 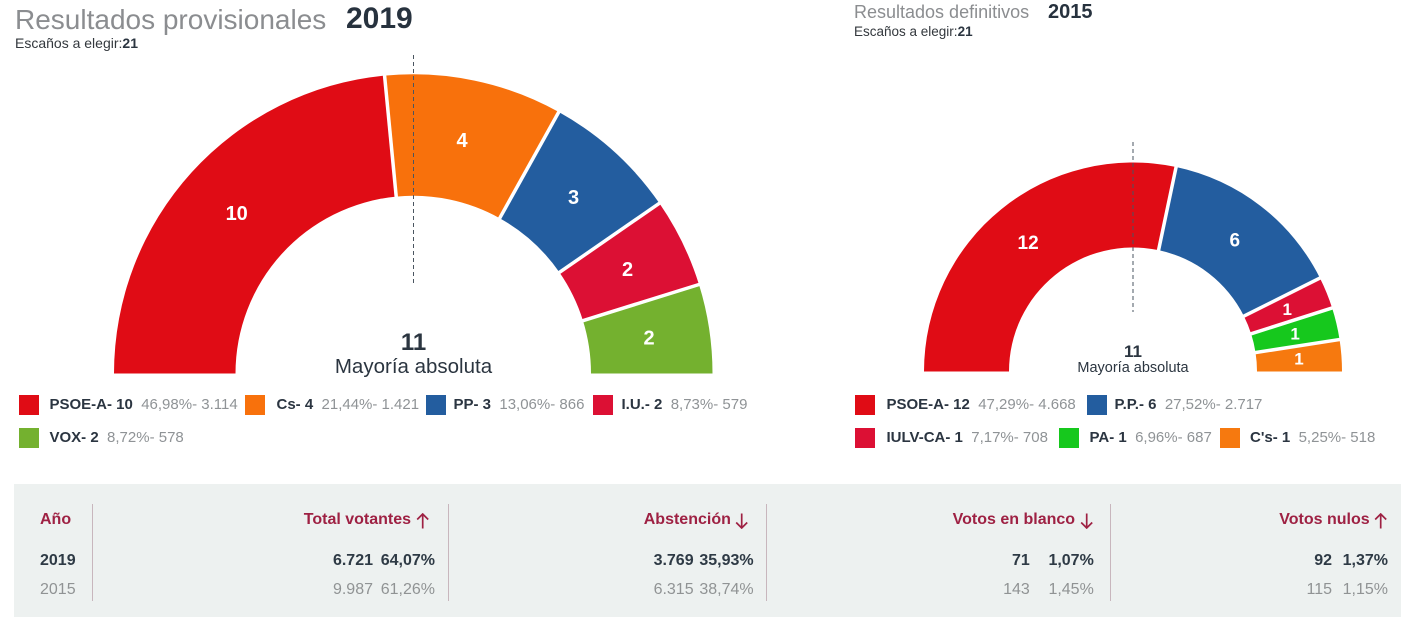 What do you see at coordinates (573, 198) in the screenshot?
I see `svg-text: 3` at bounding box center [573, 198].